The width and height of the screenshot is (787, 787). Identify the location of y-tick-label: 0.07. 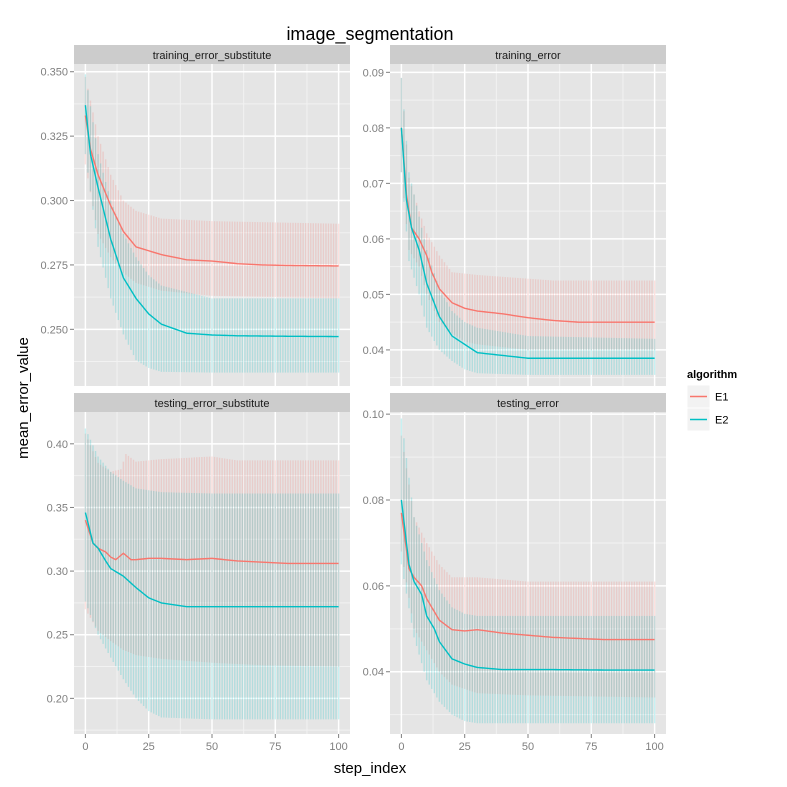
(373, 184).